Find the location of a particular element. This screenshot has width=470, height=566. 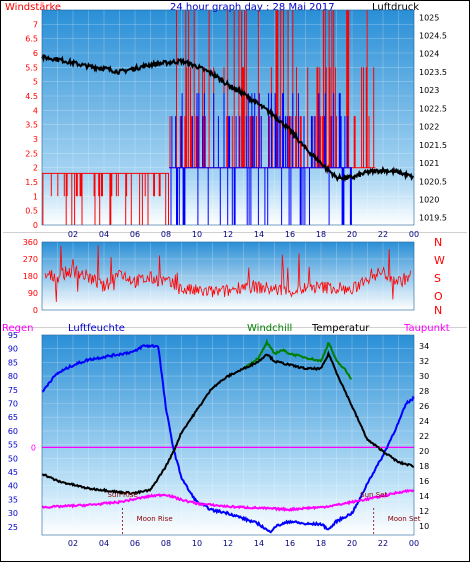

left-tick-label-8: 4 is located at coordinates (35, 110).